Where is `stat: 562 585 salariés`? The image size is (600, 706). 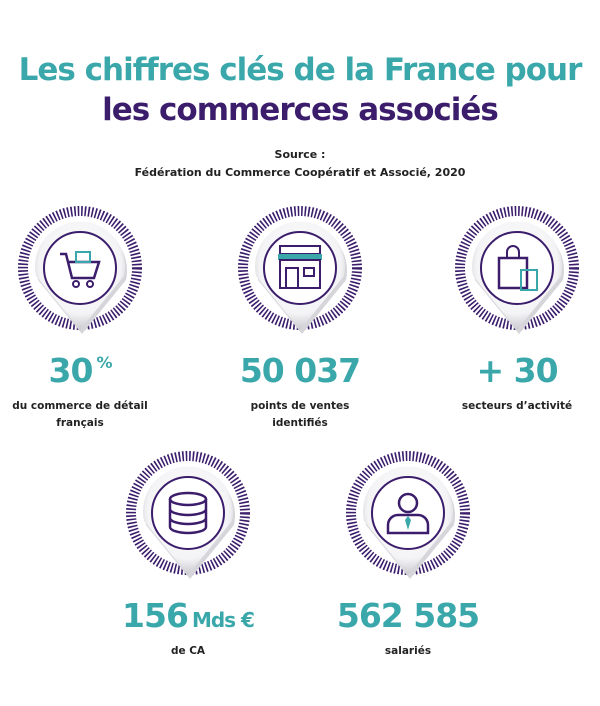 stat: 562 585 salariés is located at coordinates (408, 628).